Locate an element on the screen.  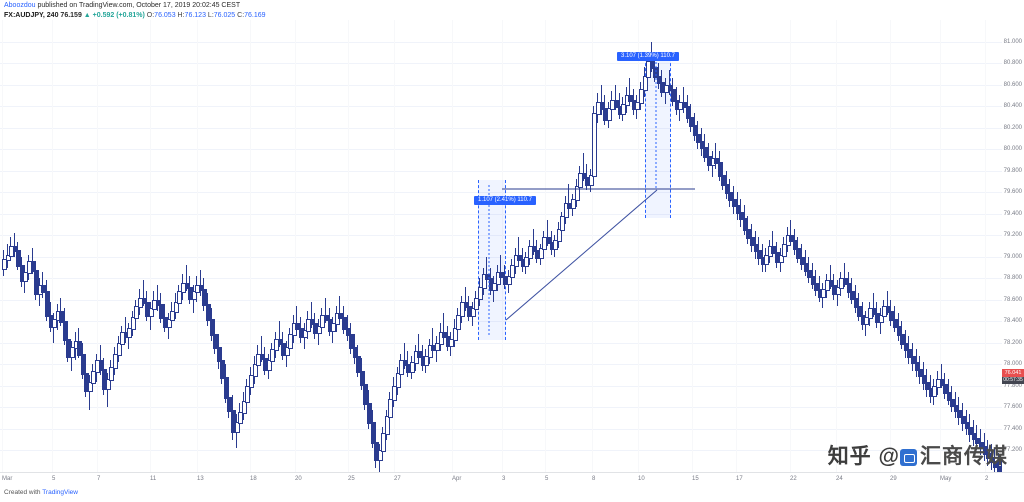
measure-label-1: 1.107 (2.41%) 110.7 is located at coordinates (505, 200).